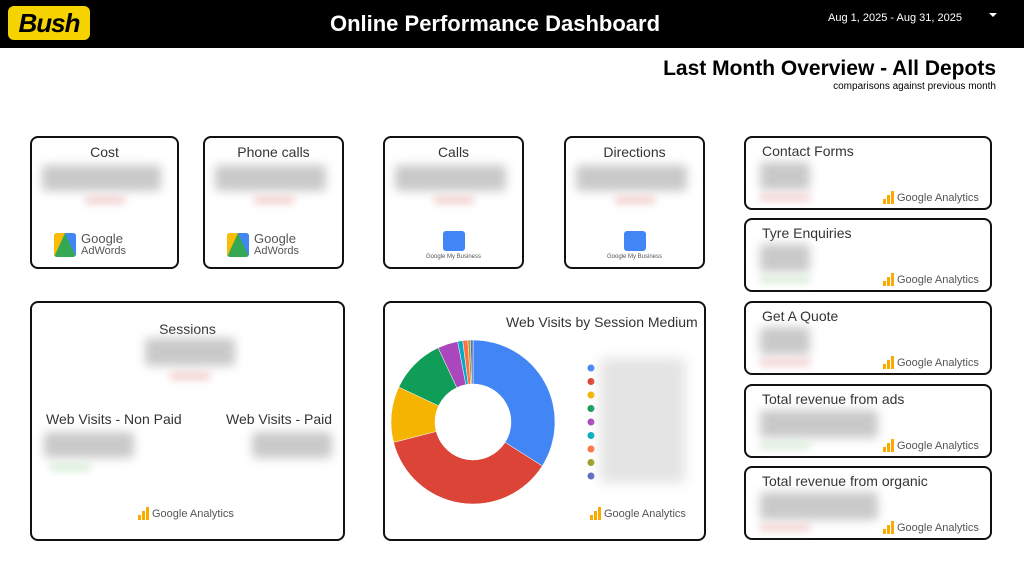  I want to click on donut-chart, so click(537, 422).